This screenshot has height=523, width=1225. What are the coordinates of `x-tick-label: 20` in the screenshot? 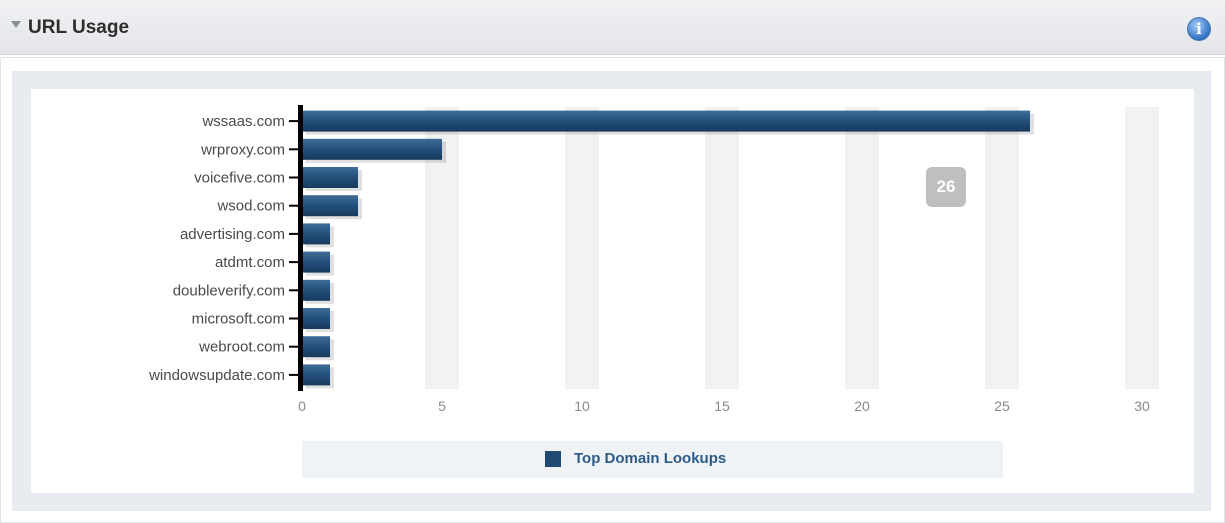 It's located at (862, 406).